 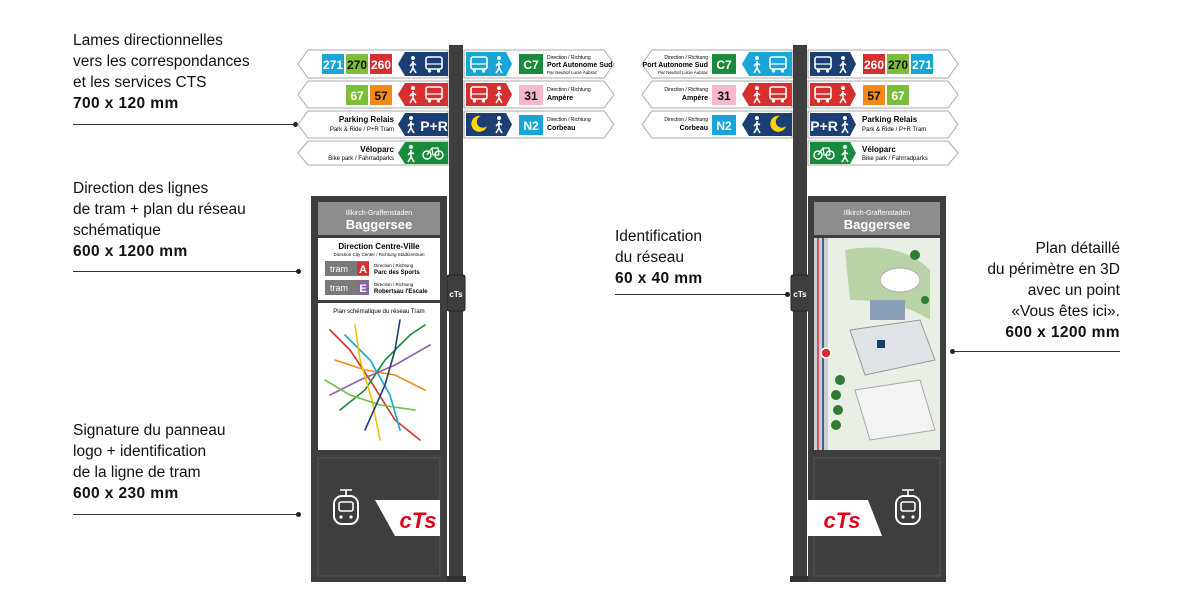 What do you see at coordinates (137, 472) in the screenshot?
I see `annotation-line: de la ligne de tram` at bounding box center [137, 472].